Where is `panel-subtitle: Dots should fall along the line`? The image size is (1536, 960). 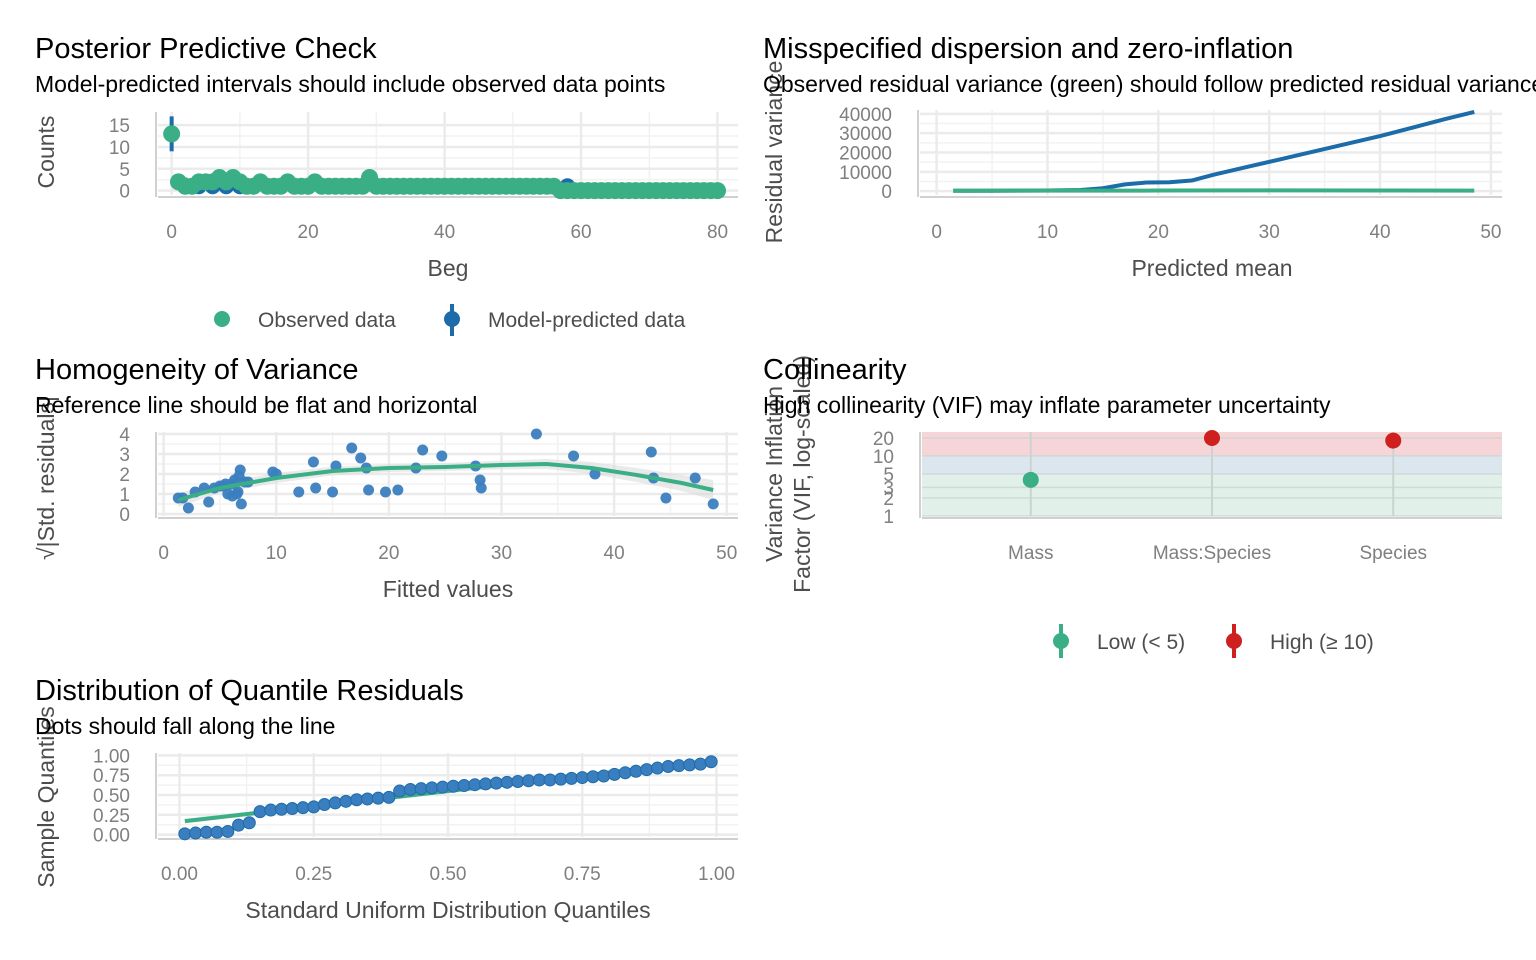 panel-subtitle: Dots should fall along the line is located at coordinates (185, 726).